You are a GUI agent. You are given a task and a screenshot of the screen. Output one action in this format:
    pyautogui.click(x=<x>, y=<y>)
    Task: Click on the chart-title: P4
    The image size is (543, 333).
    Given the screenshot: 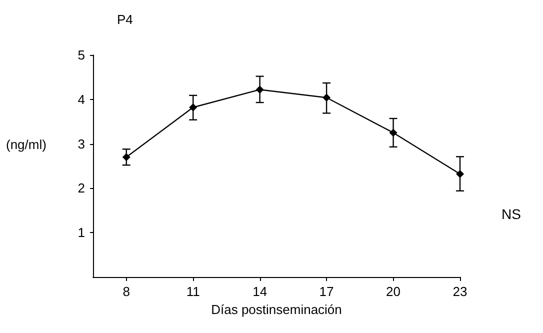 What is the action you would take?
    pyautogui.click(x=125, y=19)
    